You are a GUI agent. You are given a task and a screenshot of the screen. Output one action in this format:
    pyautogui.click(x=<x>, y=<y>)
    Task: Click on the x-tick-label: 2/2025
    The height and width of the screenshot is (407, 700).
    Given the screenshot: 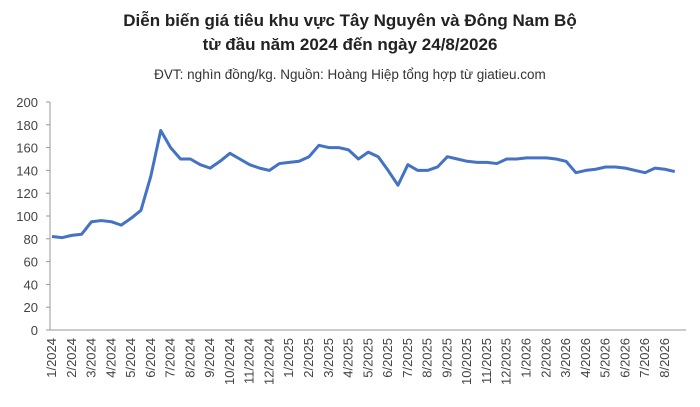 What is the action you would take?
    pyautogui.click(x=308, y=358)
    